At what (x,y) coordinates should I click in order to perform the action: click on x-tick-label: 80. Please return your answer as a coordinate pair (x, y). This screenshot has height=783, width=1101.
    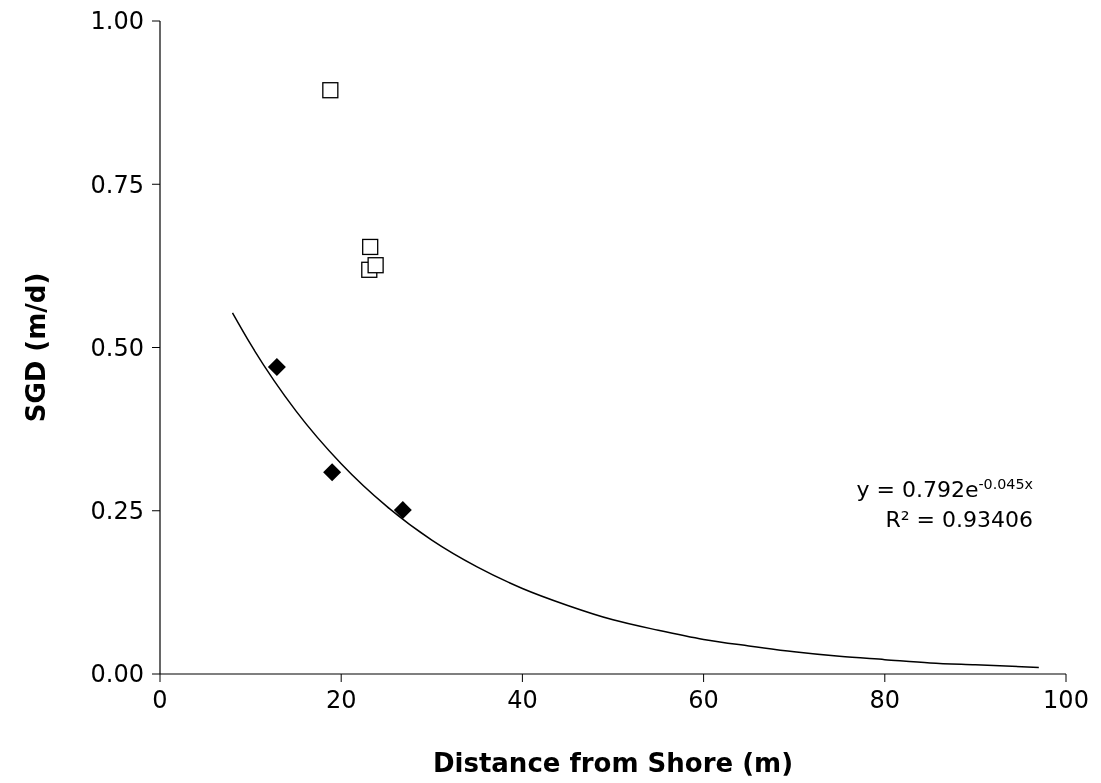
    Looking at the image, I should click on (885, 700).